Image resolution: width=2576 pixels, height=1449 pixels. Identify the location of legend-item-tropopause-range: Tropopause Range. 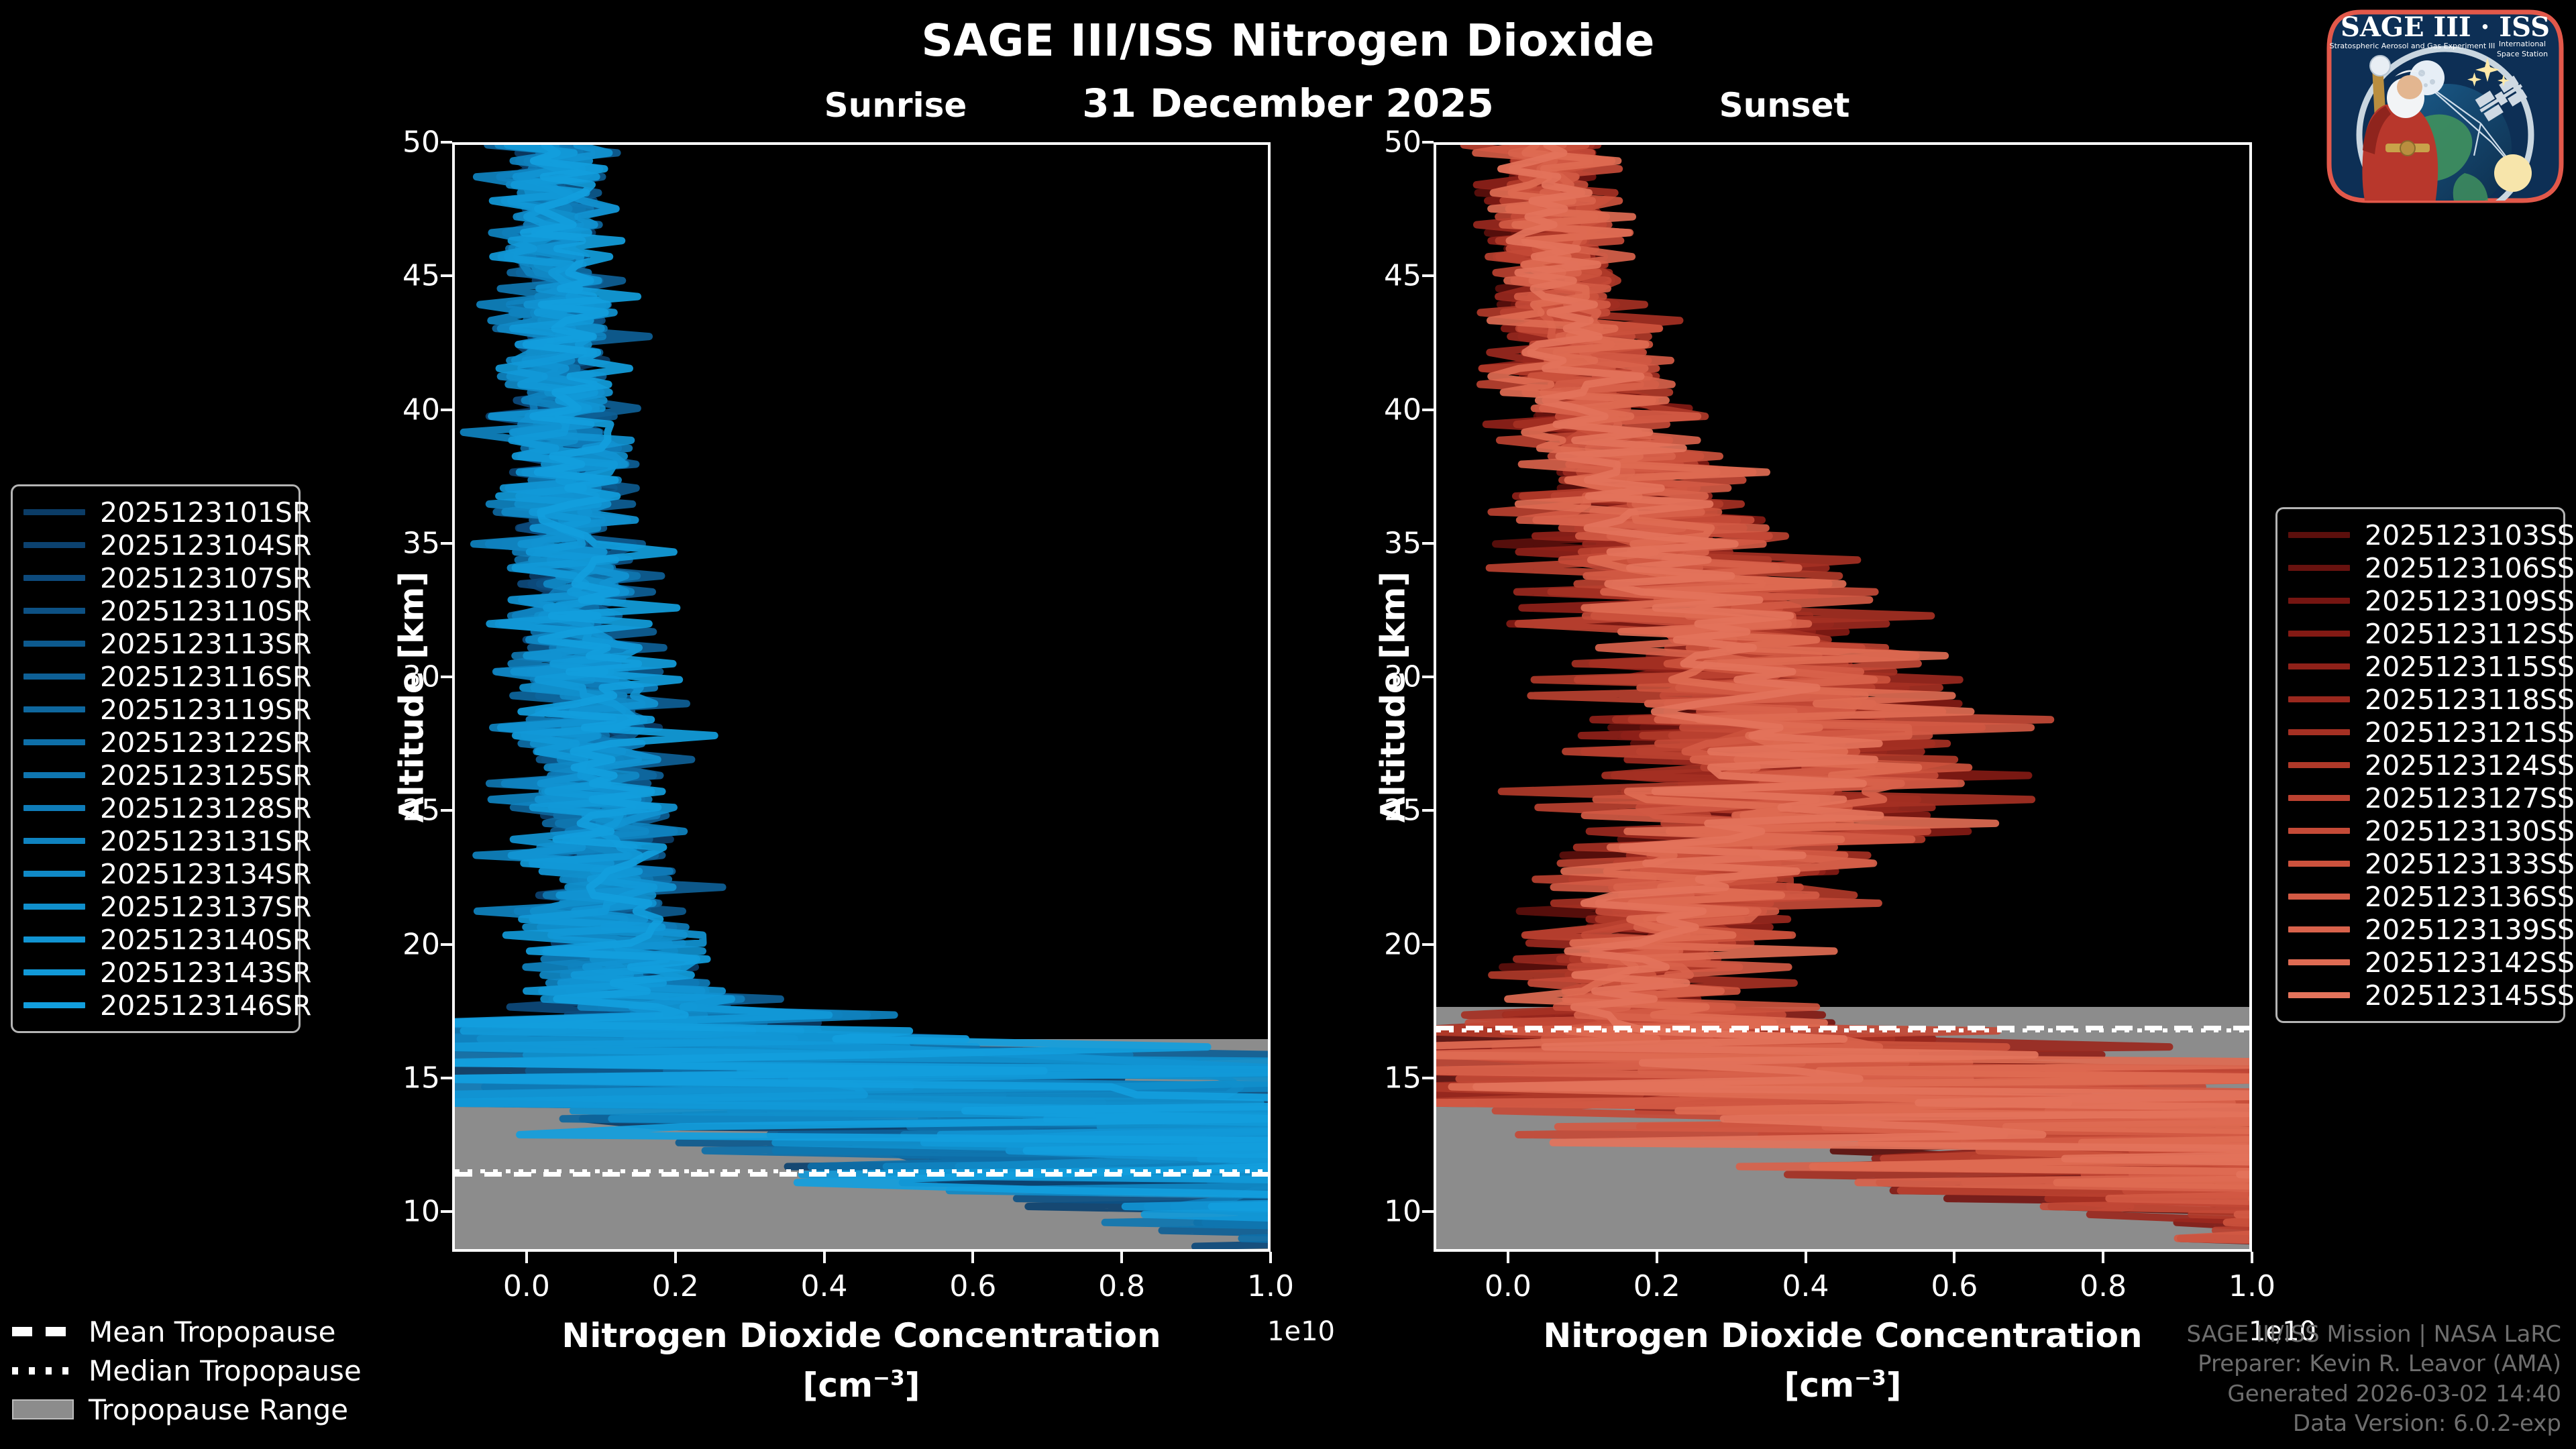
(180, 1409).